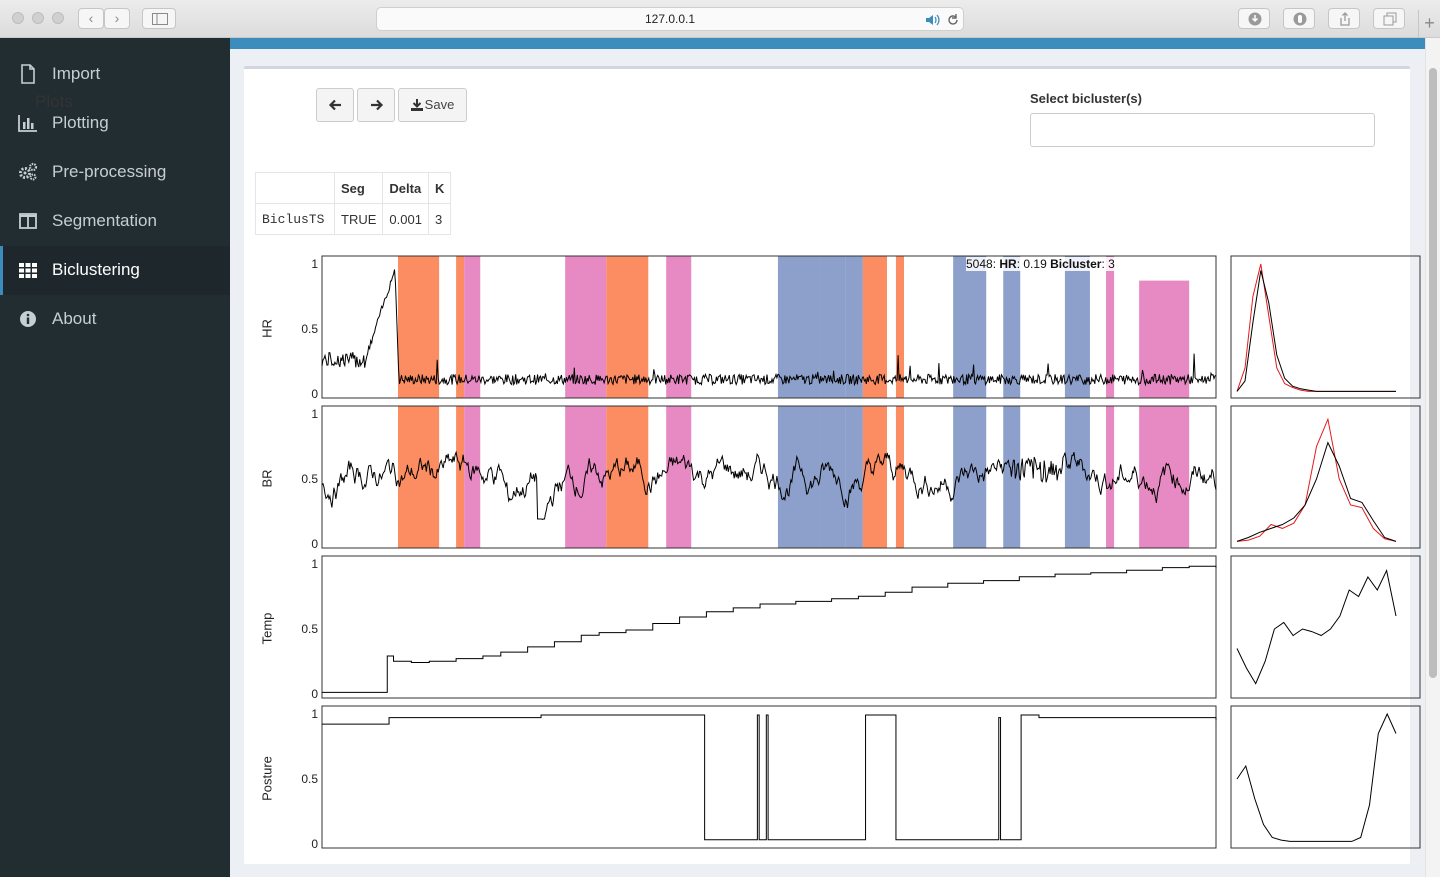 The height and width of the screenshot is (877, 1440). Describe the element at coordinates (104, 220) in the screenshot. I see `sidebar-item-label: Segmentation` at that location.